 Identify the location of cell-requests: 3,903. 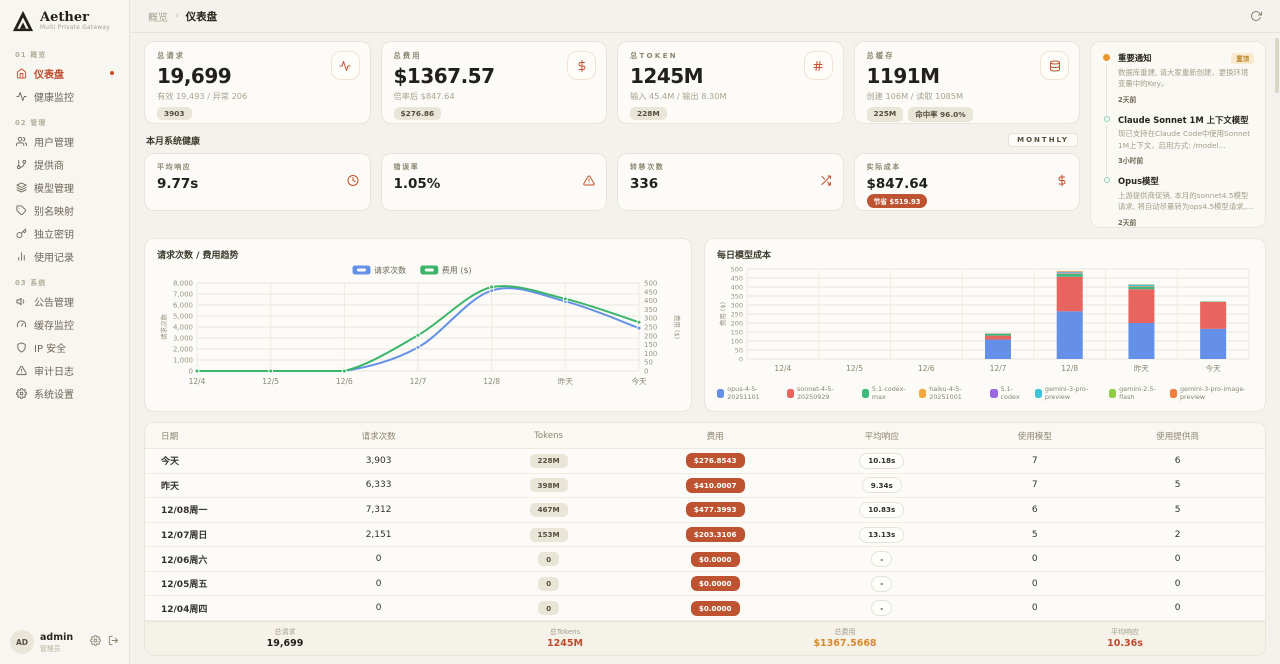
(378, 460).